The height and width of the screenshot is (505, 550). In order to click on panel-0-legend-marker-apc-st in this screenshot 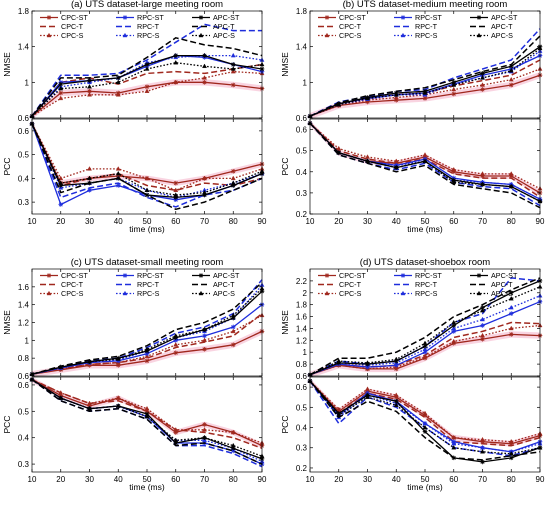, I will do `click(201, 17)`.